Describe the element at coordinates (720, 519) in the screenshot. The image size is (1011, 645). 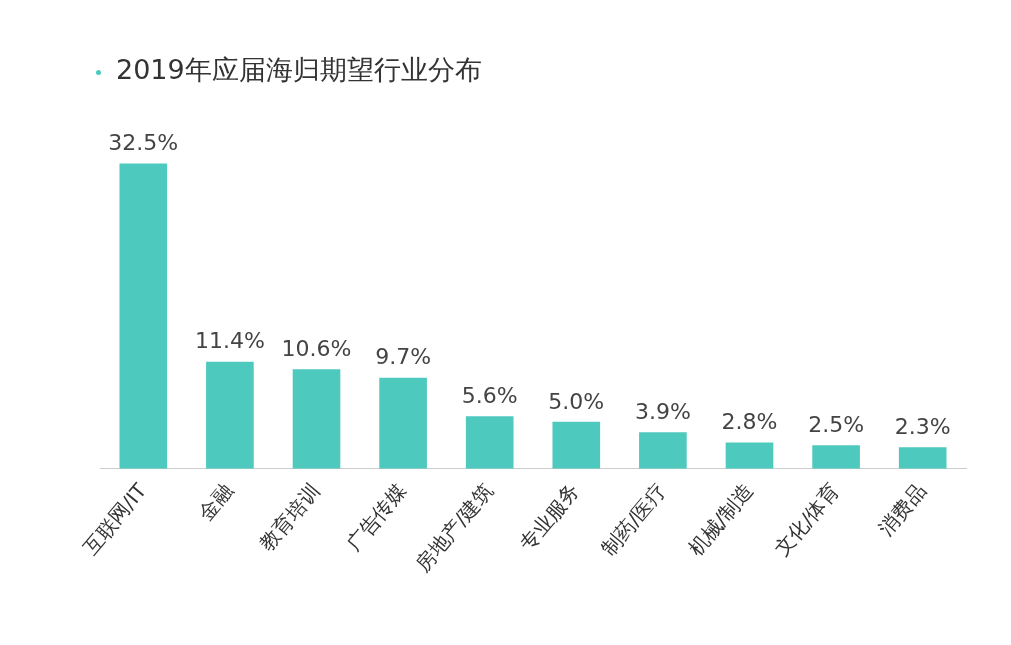
I see `x-tick-label: 机械/制造` at that location.